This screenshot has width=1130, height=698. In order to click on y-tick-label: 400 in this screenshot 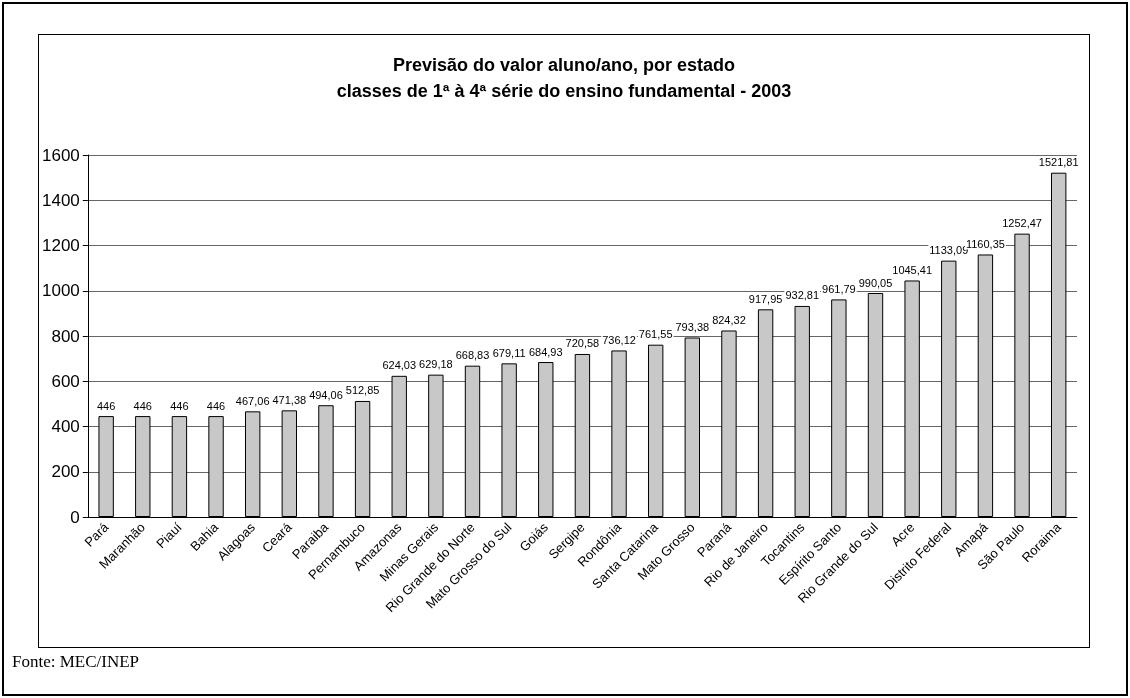, I will do `click(65, 426)`.